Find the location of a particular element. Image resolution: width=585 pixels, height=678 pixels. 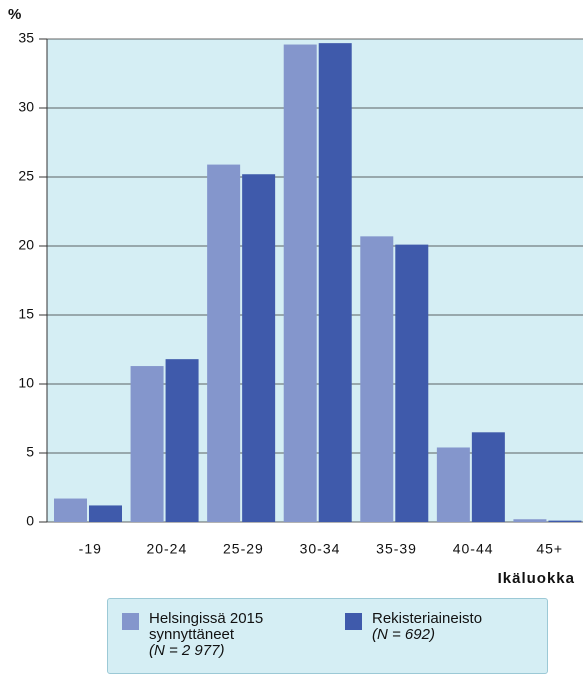

legend-text: Rekisteriaineisto (N = 692) is located at coordinates (457, 627).